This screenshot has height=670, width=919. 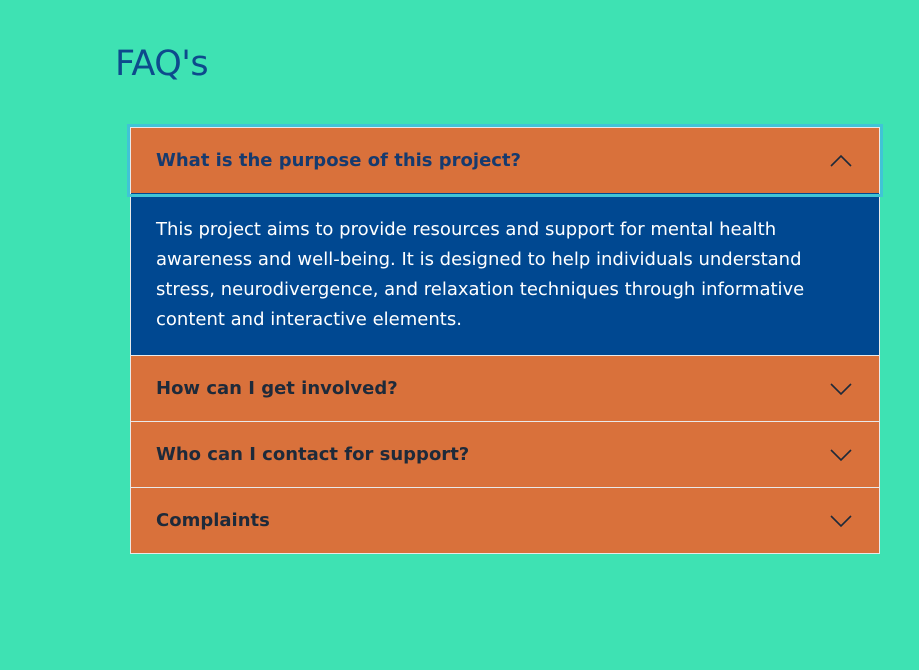 What do you see at coordinates (313, 454) in the screenshot?
I see `faq-question: Who can I contact for support?` at bounding box center [313, 454].